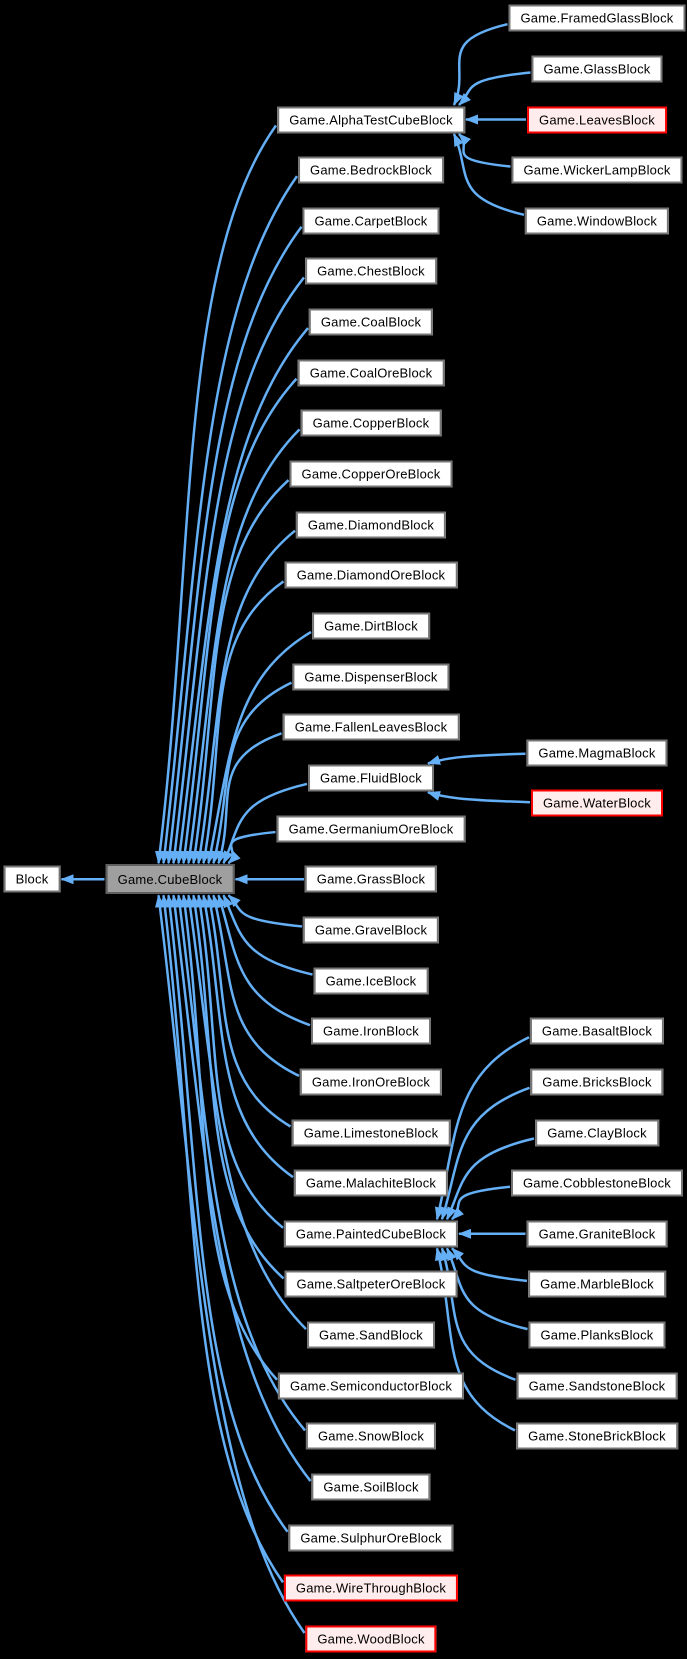 The height and width of the screenshot is (1659, 687). What do you see at coordinates (371, 1386) in the screenshot?
I see `class-node: Game.SemiconductorBlock` at bounding box center [371, 1386].